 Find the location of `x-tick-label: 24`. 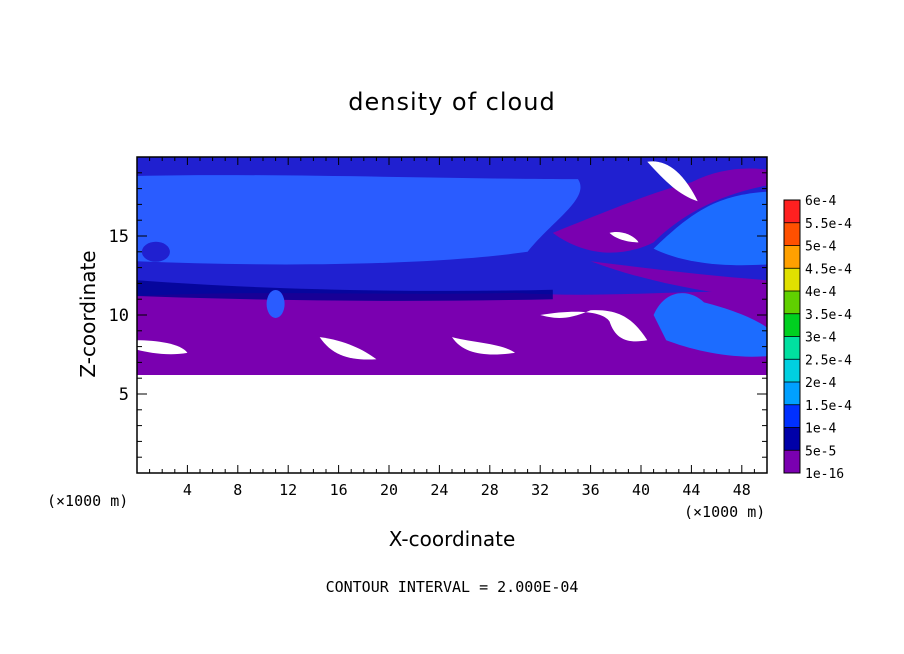

x-tick-label: 24 is located at coordinates (439, 490).